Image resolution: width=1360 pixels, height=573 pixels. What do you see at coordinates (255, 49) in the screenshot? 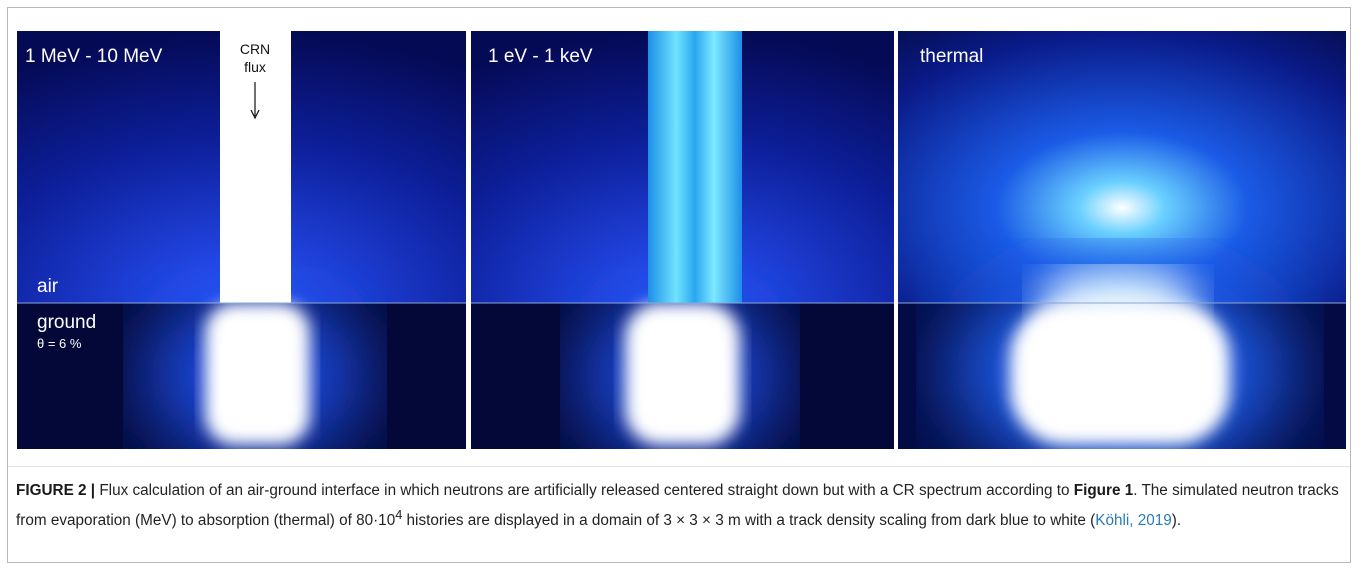
I see `beam-label: CRN` at bounding box center [255, 49].